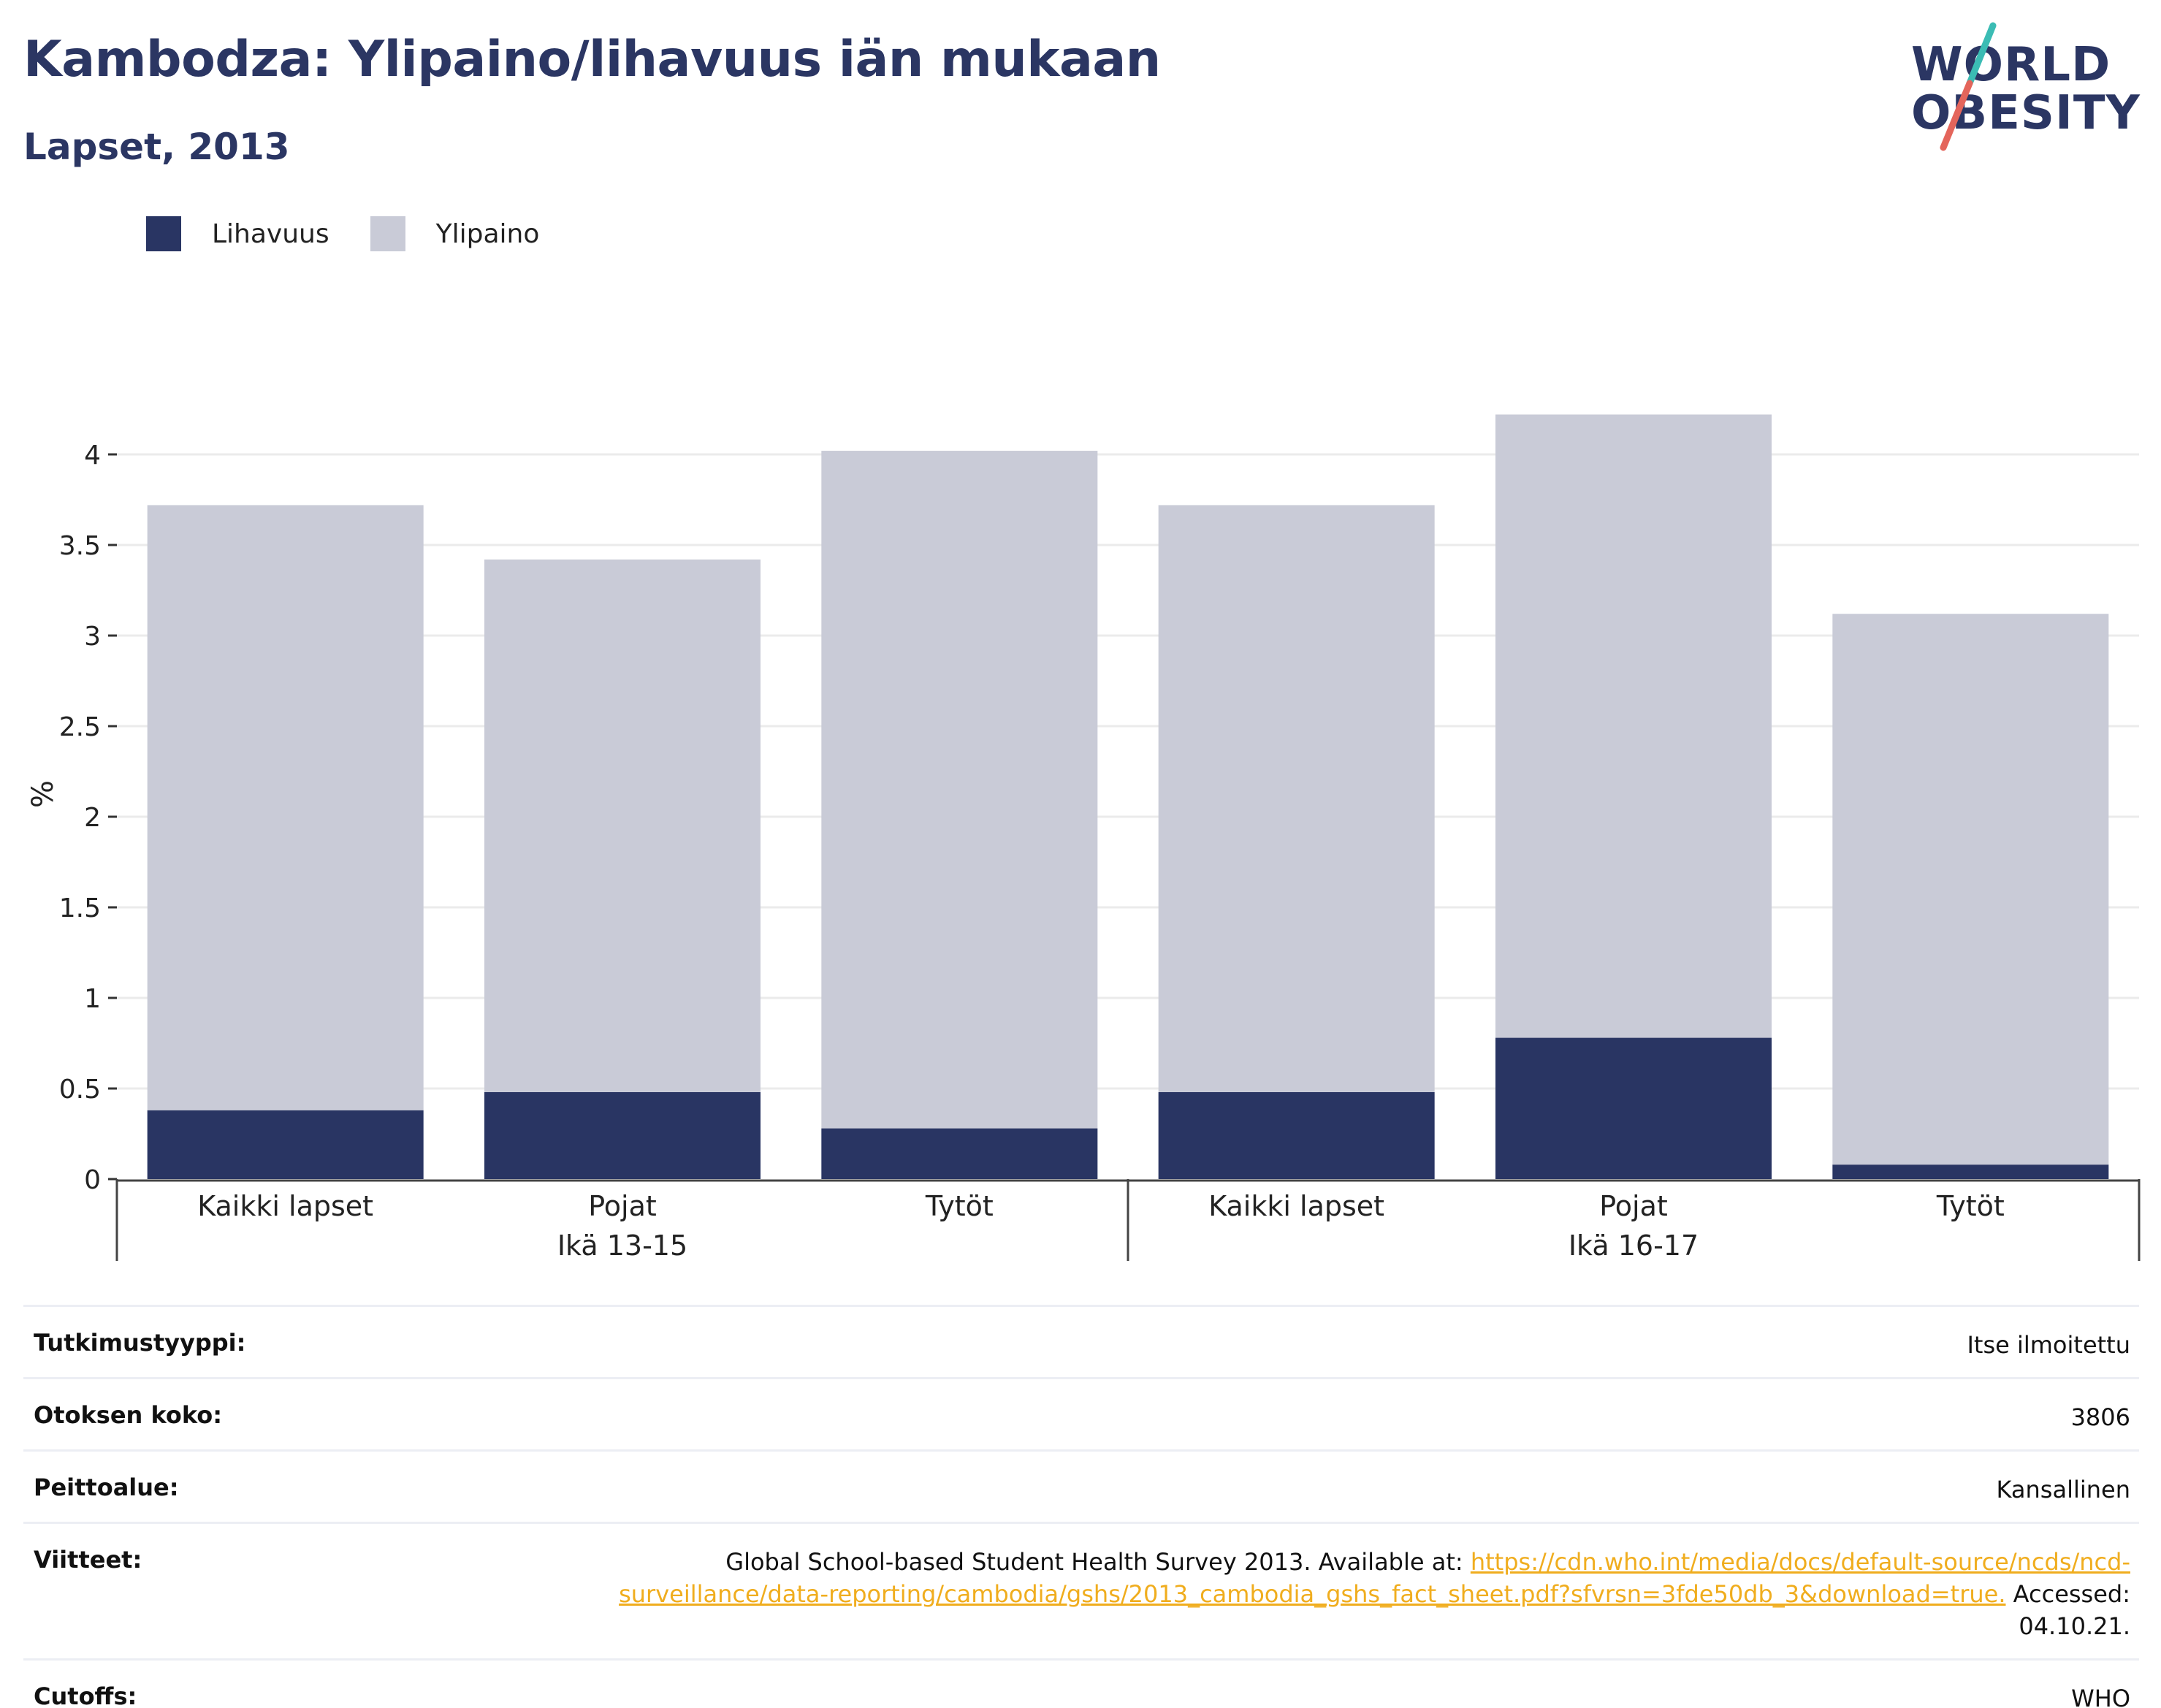 Image resolution: width=2161 pixels, height=1708 pixels. What do you see at coordinates (80, 546) in the screenshot?
I see `y-tick-label: 3.5` at bounding box center [80, 546].